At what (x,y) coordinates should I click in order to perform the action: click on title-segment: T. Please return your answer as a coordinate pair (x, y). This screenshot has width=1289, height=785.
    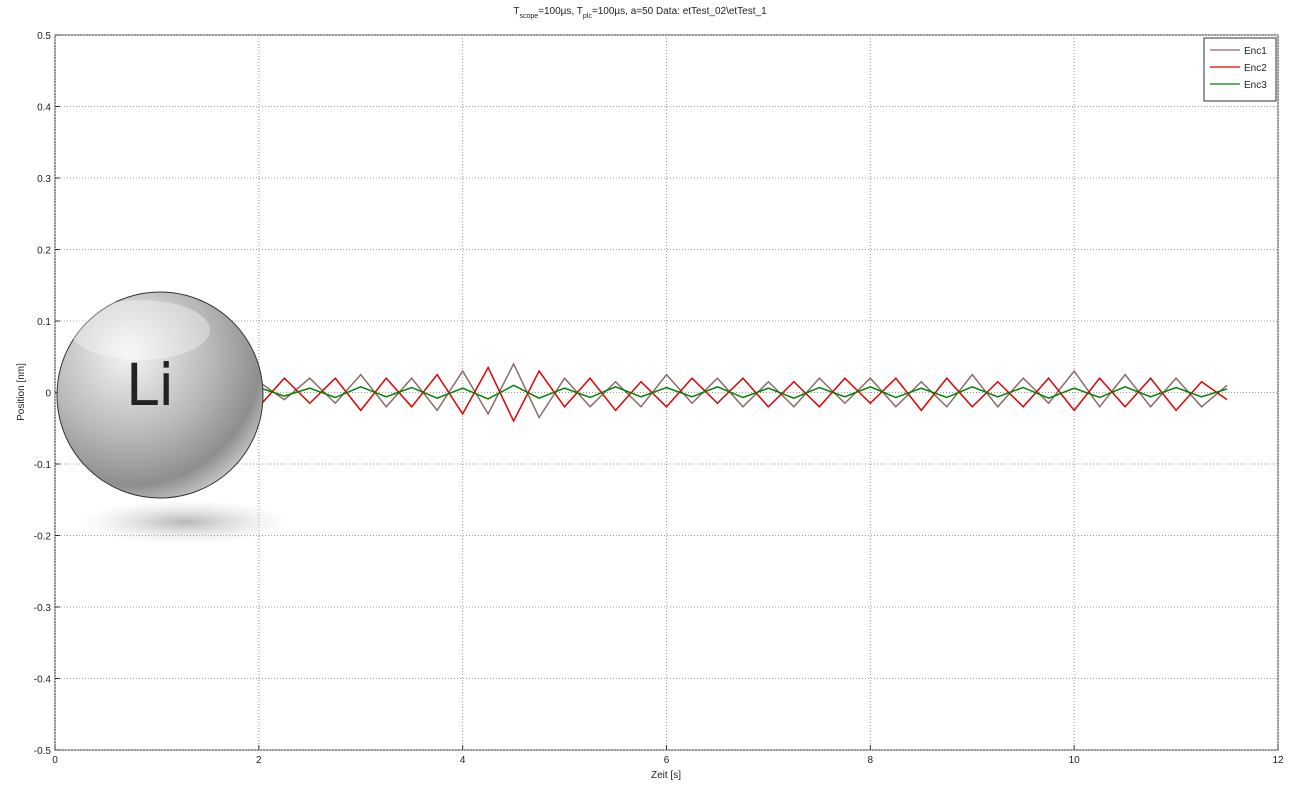
    Looking at the image, I should click on (516, 11).